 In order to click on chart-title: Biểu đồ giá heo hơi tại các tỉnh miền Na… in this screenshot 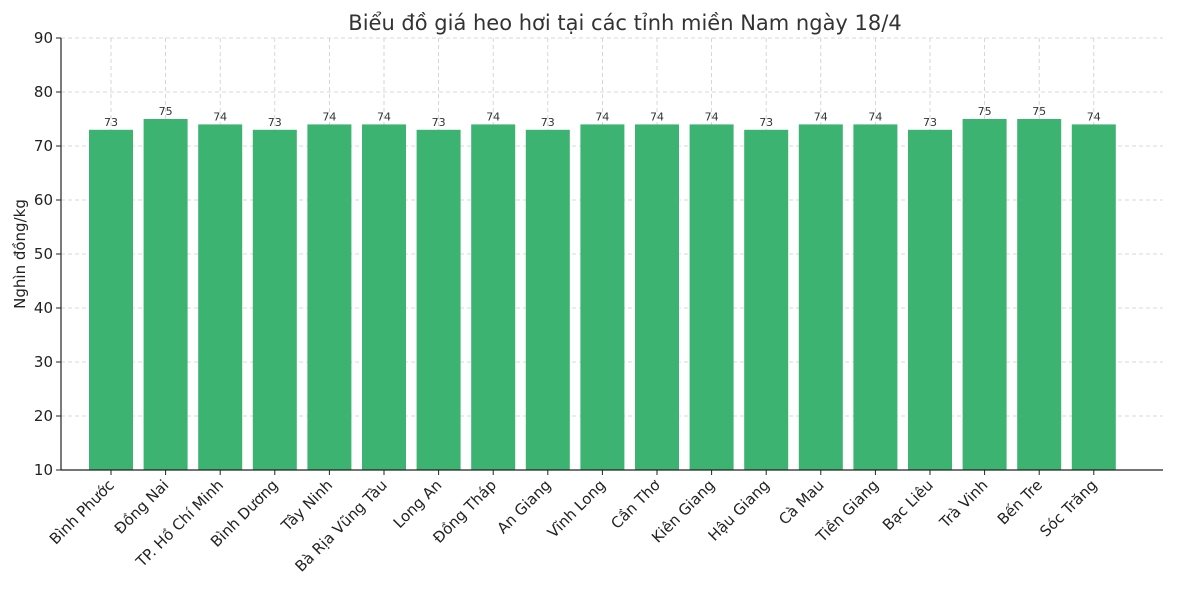, I will do `click(624, 23)`.